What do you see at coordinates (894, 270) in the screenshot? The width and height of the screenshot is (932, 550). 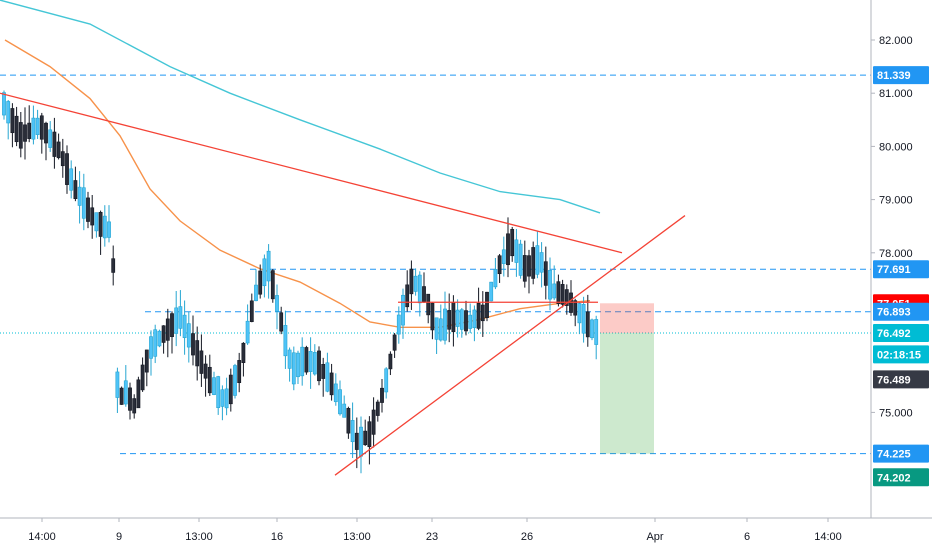 I see `price-tag-label-1: 77.691` at bounding box center [894, 270].